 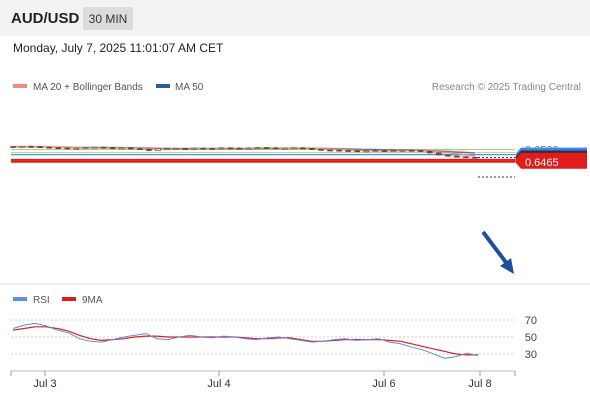 What do you see at coordinates (495, 248) in the screenshot?
I see `forecast-arrow-shaft` at bounding box center [495, 248].